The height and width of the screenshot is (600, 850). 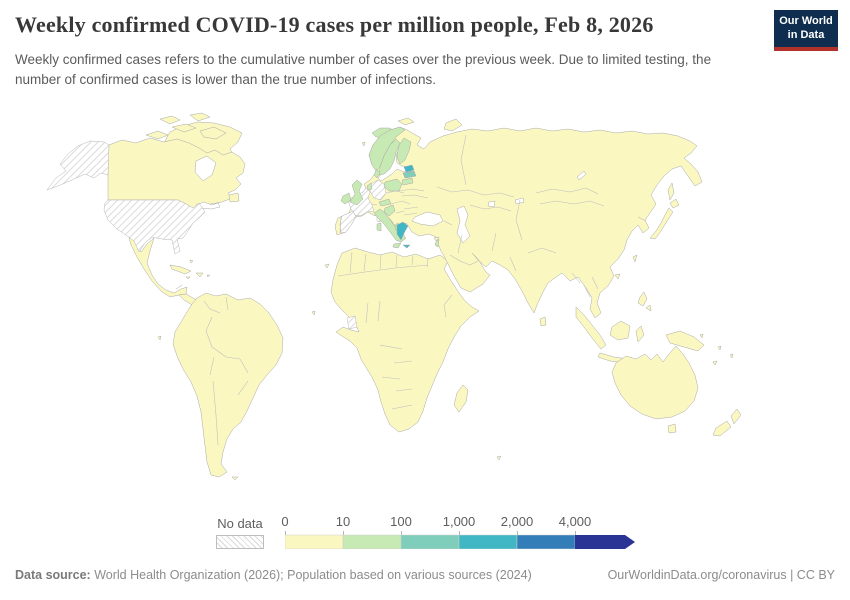 What do you see at coordinates (671, 191) in the screenshot?
I see `island-sakhalin` at bounding box center [671, 191].